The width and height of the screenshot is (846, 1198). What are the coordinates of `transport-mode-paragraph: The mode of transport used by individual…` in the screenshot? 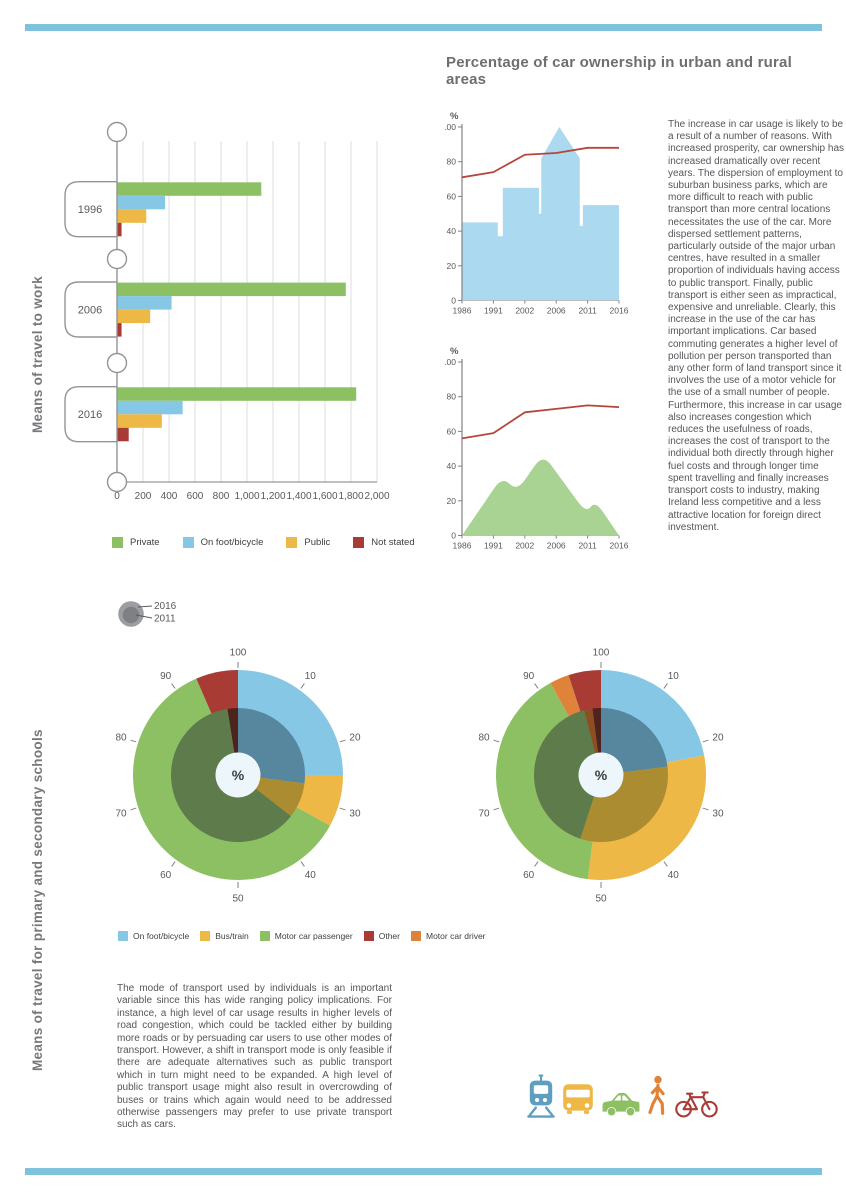 It's located at (254, 1057).